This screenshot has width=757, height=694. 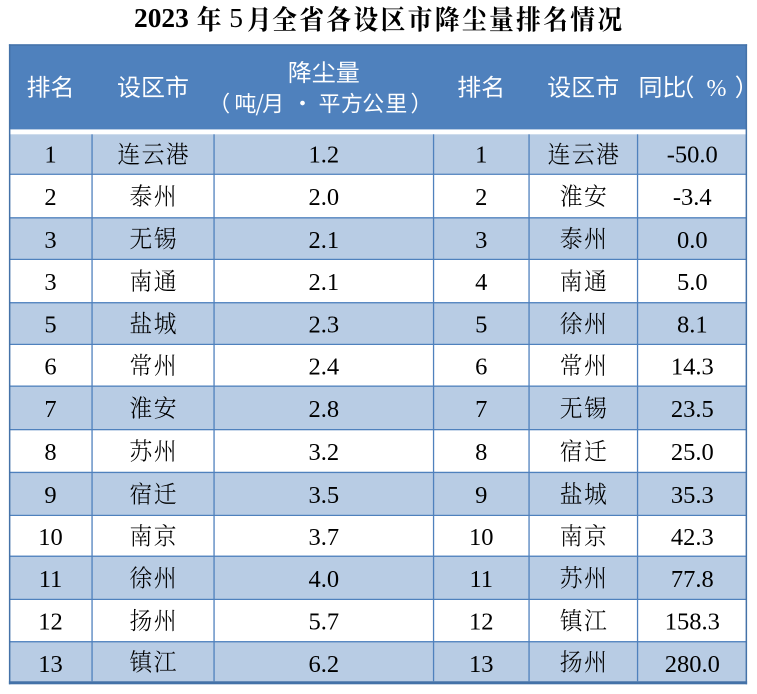 What do you see at coordinates (323, 325) in the screenshot?
I see `svg-text: 2.3` at bounding box center [323, 325].